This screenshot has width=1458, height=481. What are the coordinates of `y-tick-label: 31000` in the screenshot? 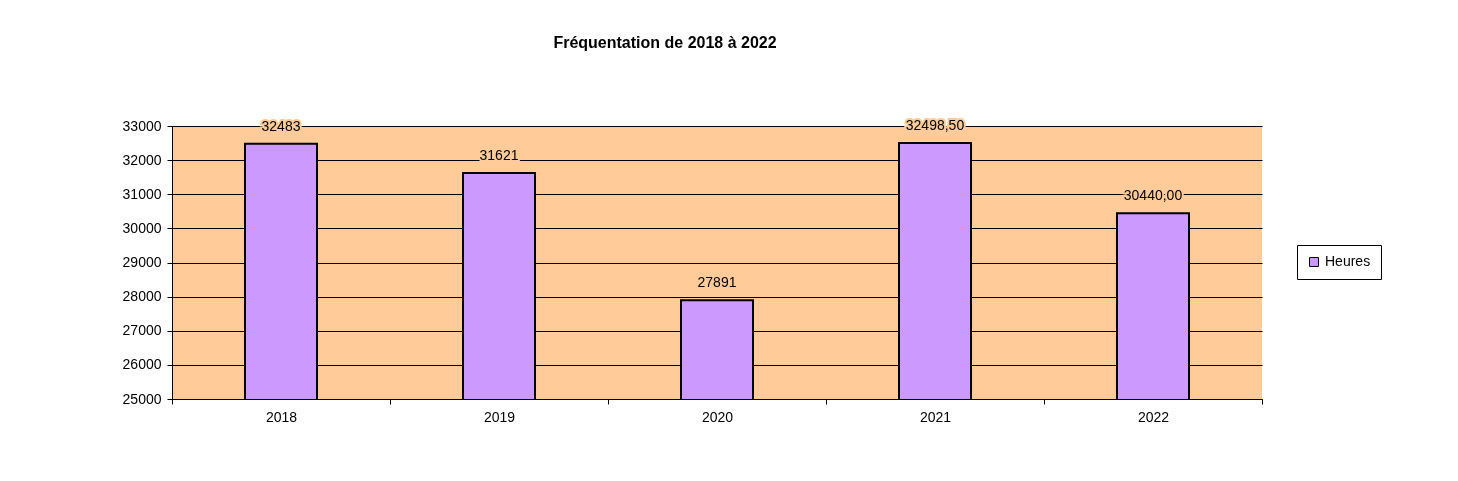 It's located at (142, 193).